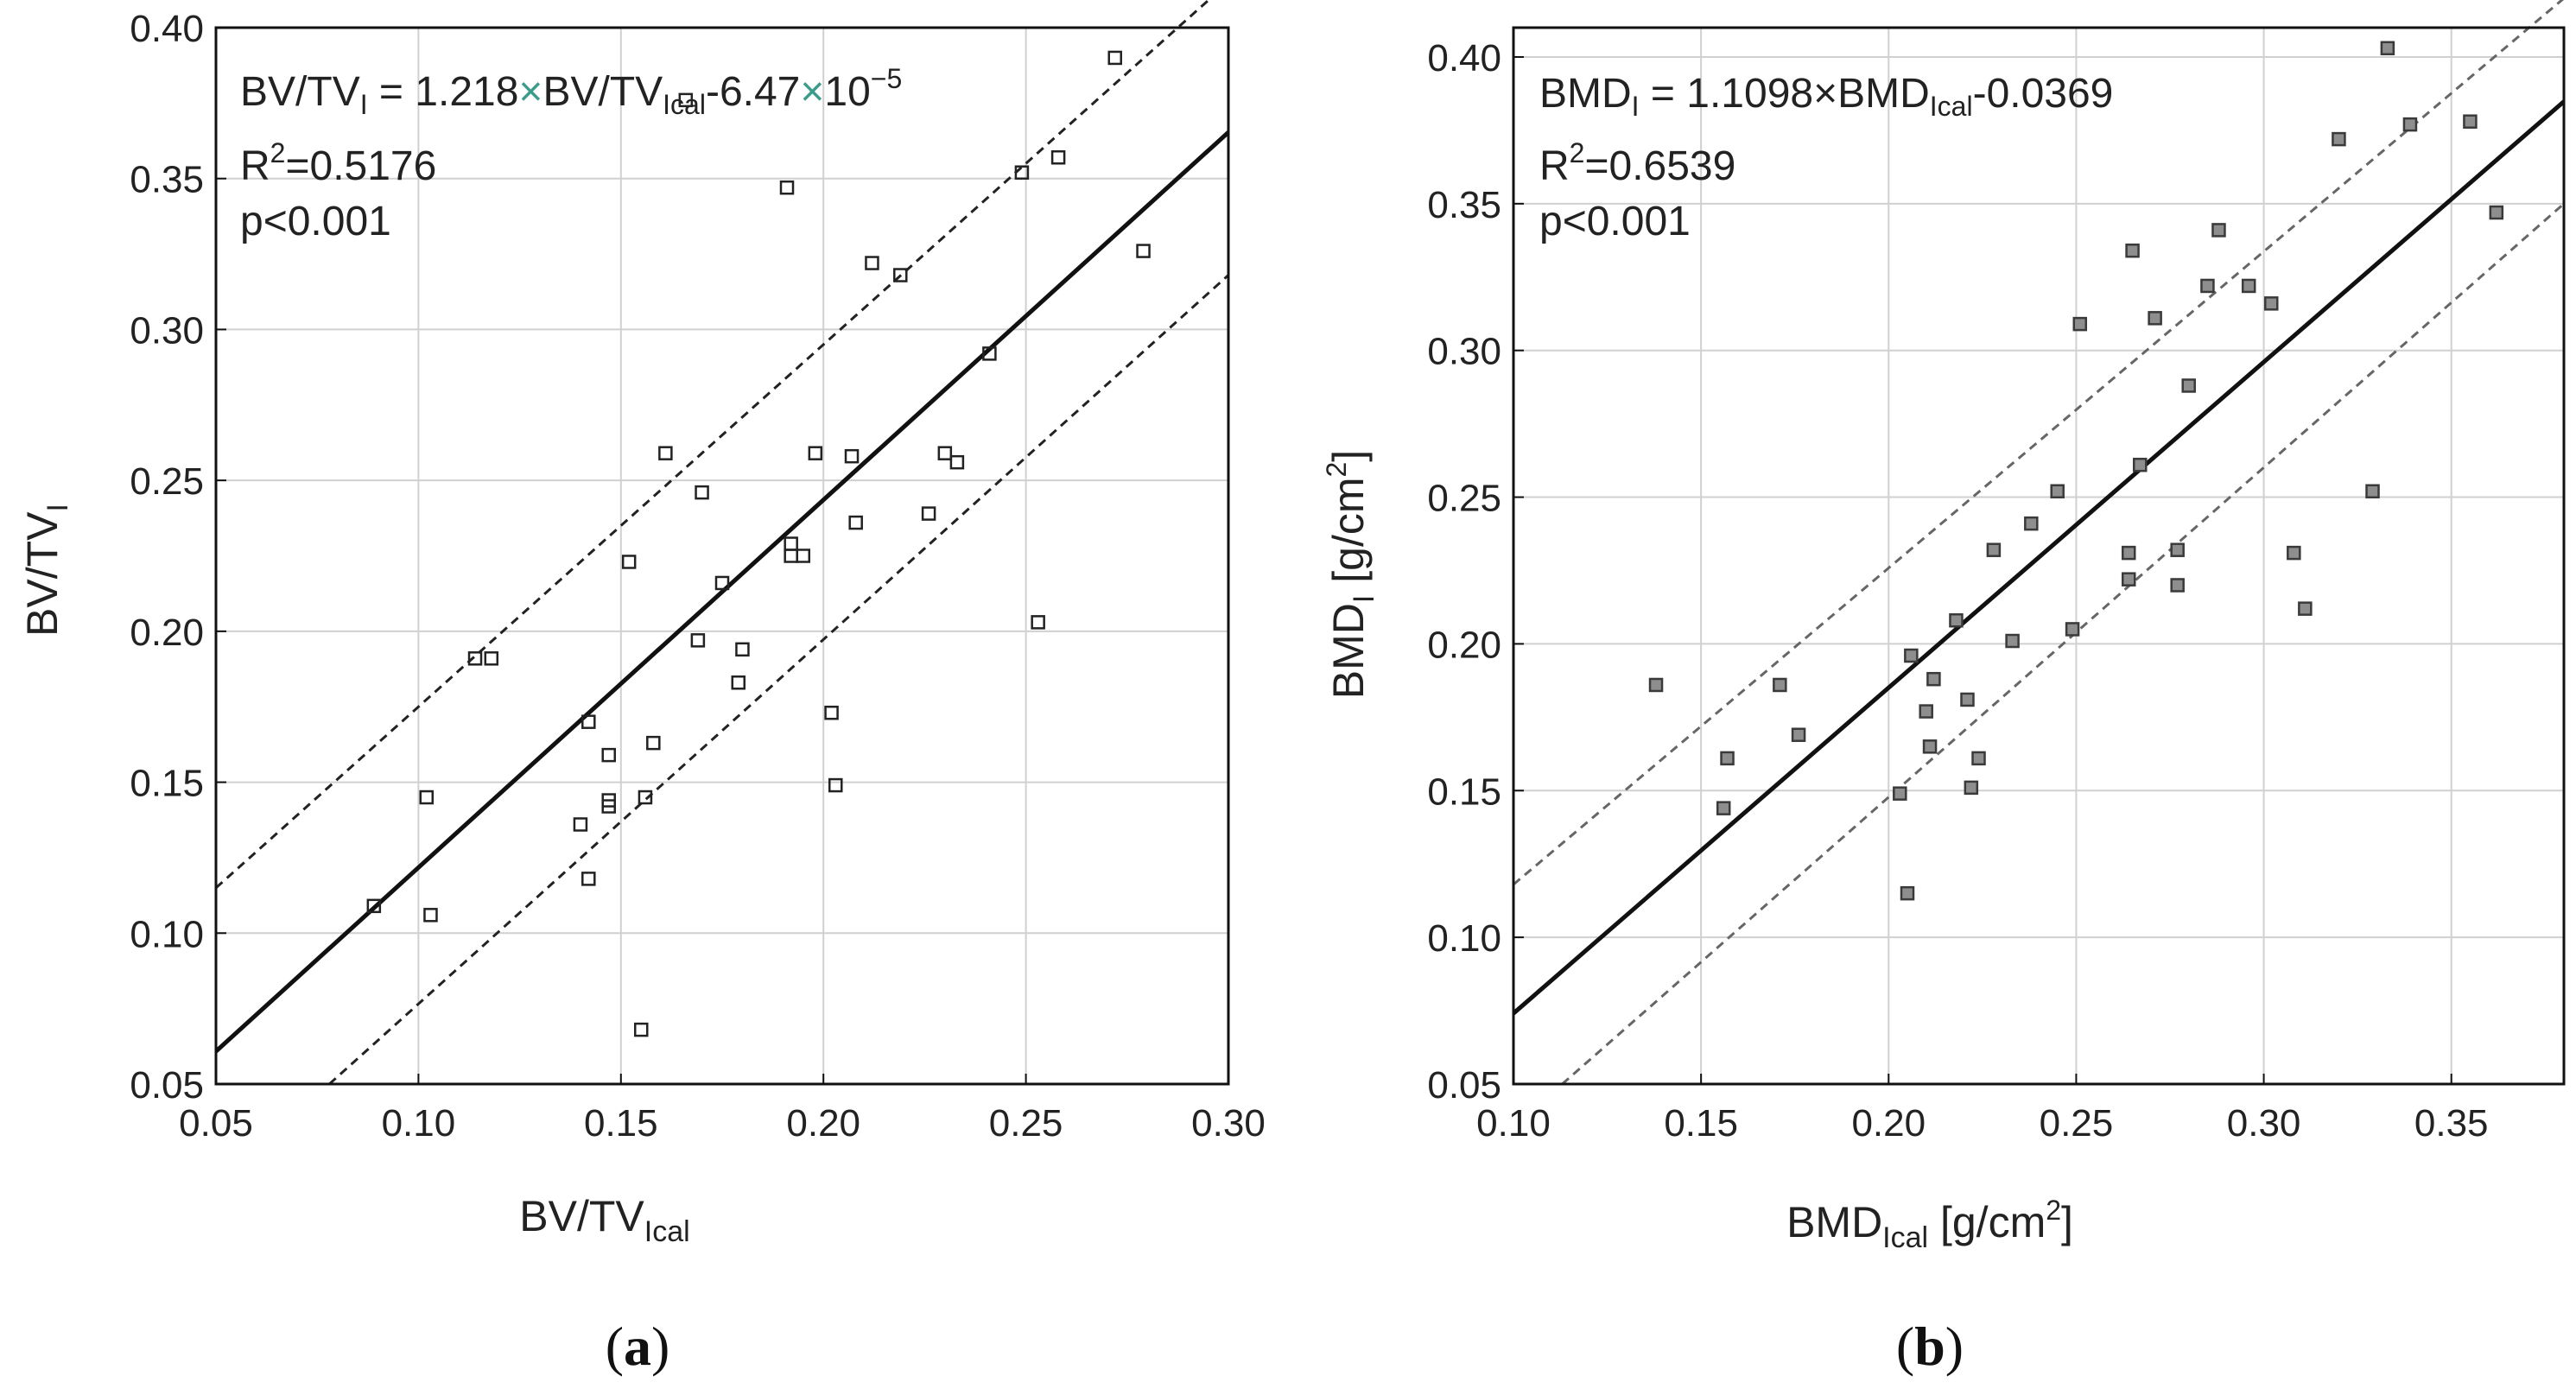  What do you see at coordinates (571, 91) in the screenshot?
I see `regression-equation: BV/TVI = 1.218×BV/TVIcal-6.47×10−5` at bounding box center [571, 91].